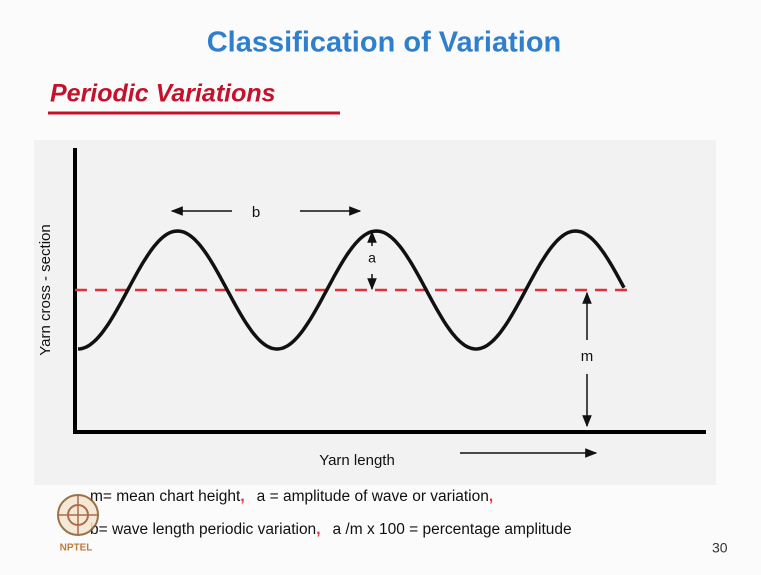 This screenshot has height=575, width=761. I want to click on wavelength-label: b, so click(256, 212).